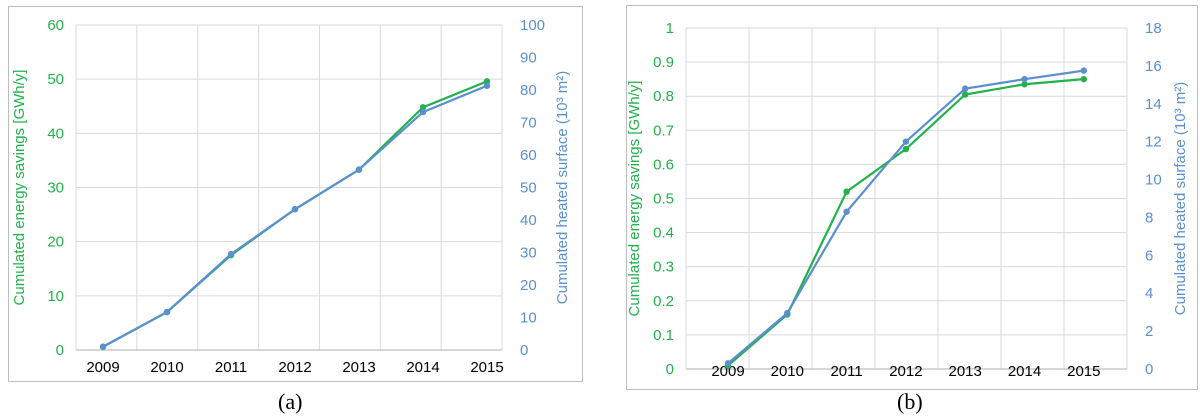 The height and width of the screenshot is (417, 1200). I want to click on chart-a-left-tick-label: 30, so click(55, 188).